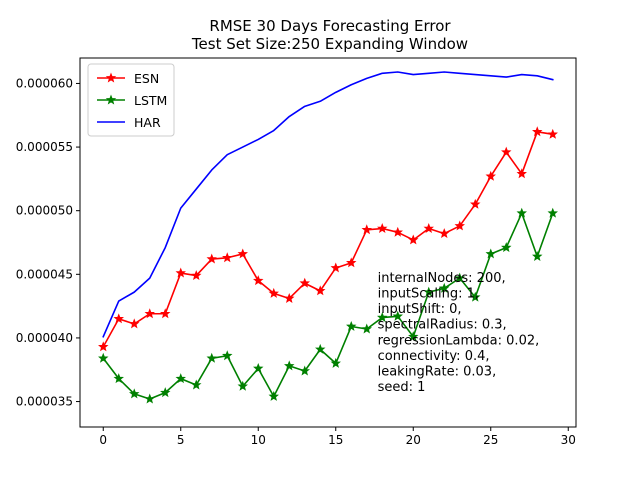 This screenshot has width=640, height=484. I want to click on legend-marker-esn, so click(111, 77).